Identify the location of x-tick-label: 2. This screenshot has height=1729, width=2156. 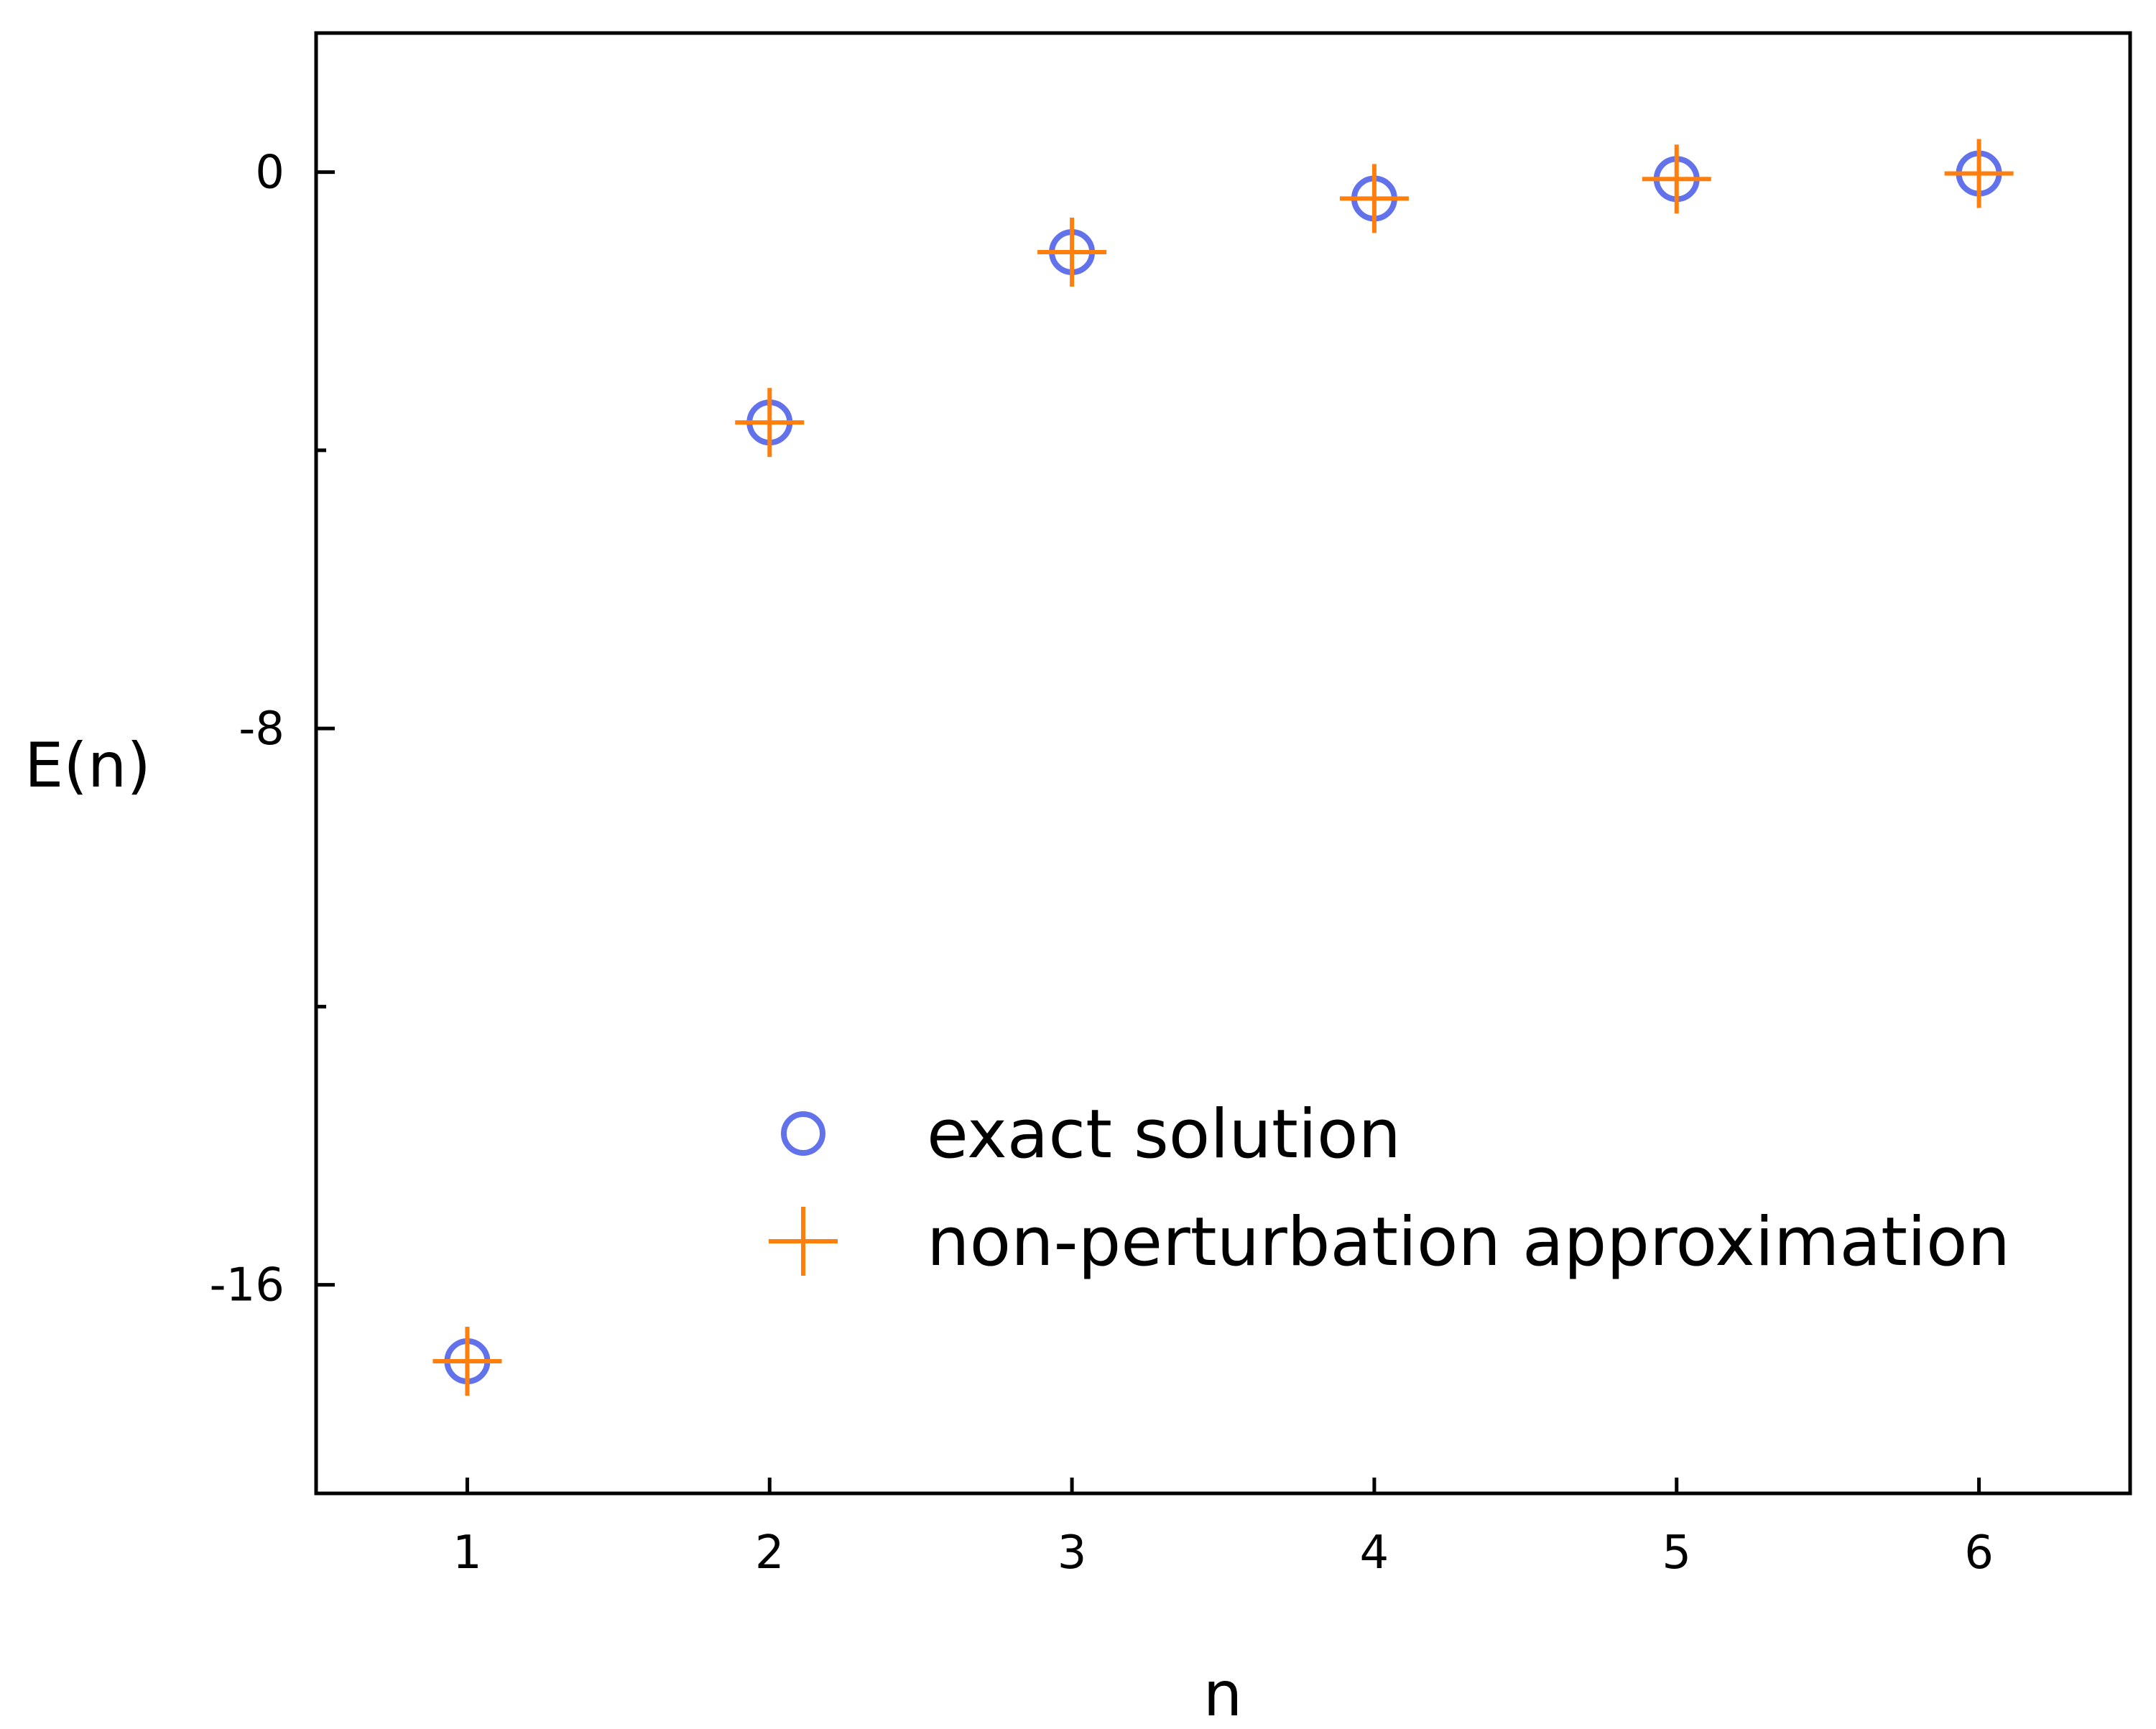
(770, 1553).